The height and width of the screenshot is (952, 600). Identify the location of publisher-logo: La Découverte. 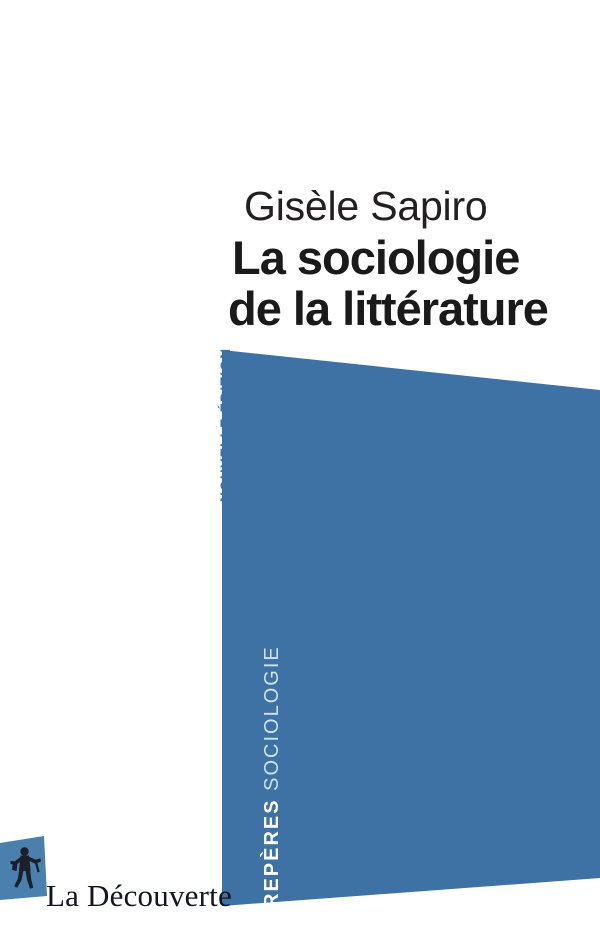
(116, 876).